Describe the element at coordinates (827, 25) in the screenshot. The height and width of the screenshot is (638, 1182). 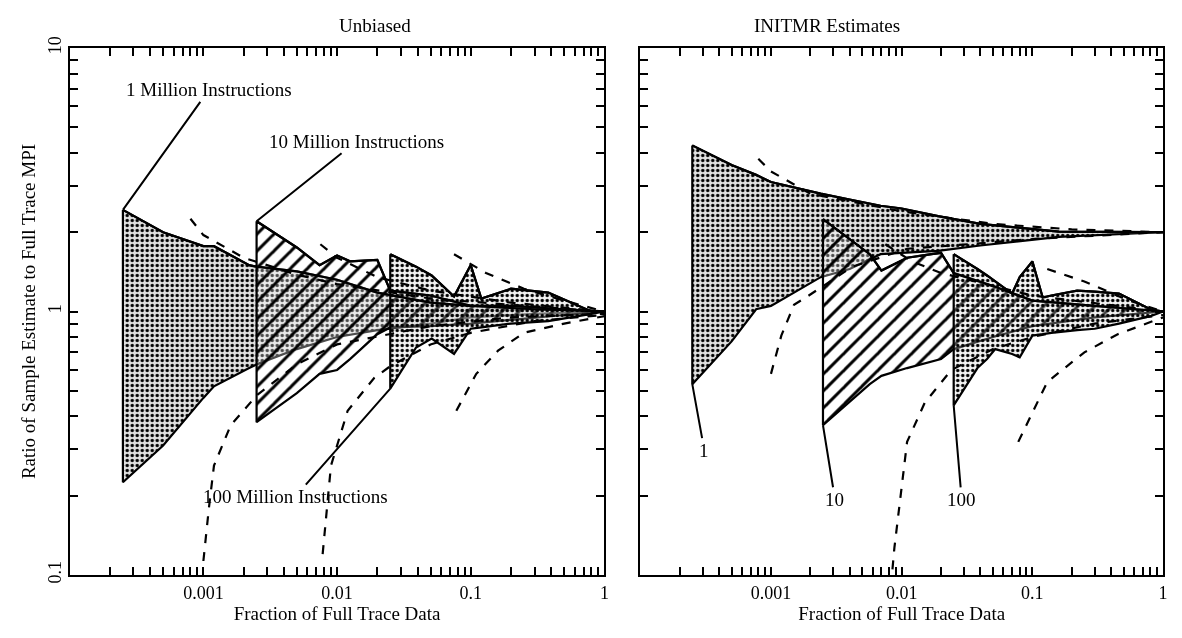
I see `chart-title: INITMR Estimates` at that location.